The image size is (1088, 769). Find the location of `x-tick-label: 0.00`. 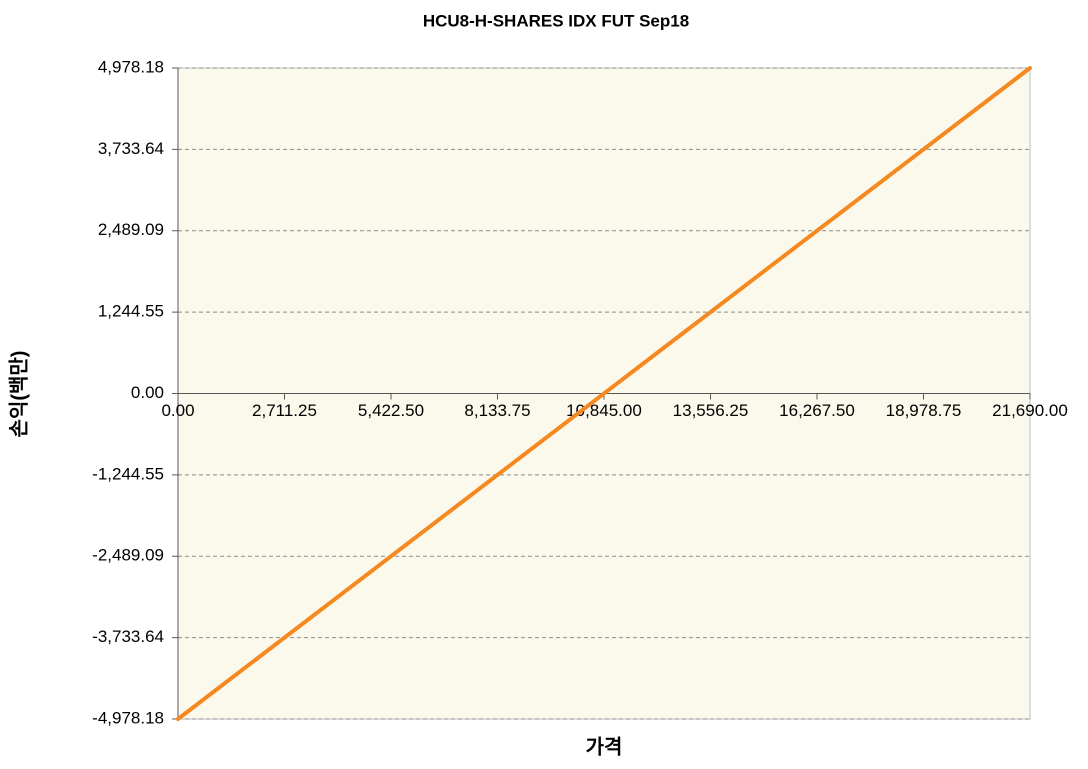

x-tick-label: 0.00 is located at coordinates (177, 410).